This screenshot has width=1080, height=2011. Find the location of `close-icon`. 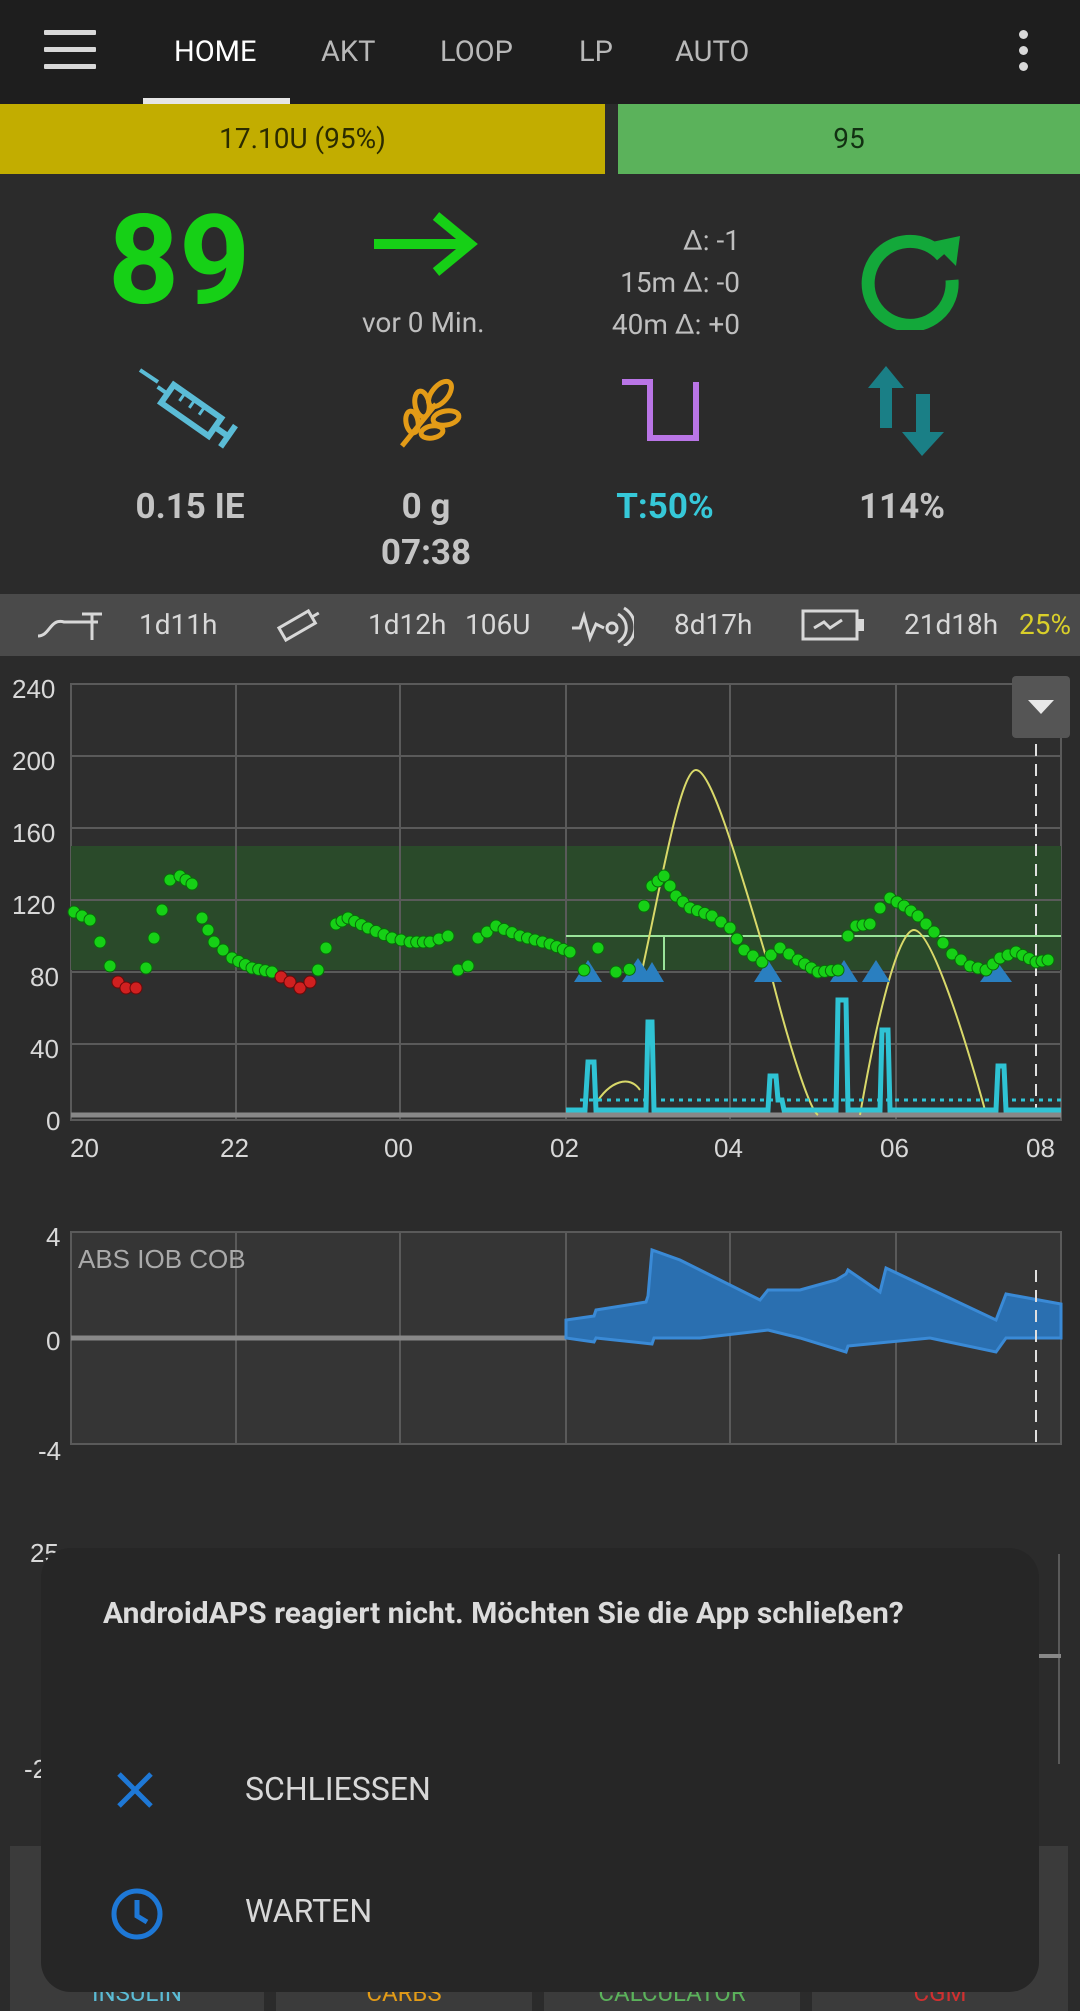

close-icon is located at coordinates (135, 1790).